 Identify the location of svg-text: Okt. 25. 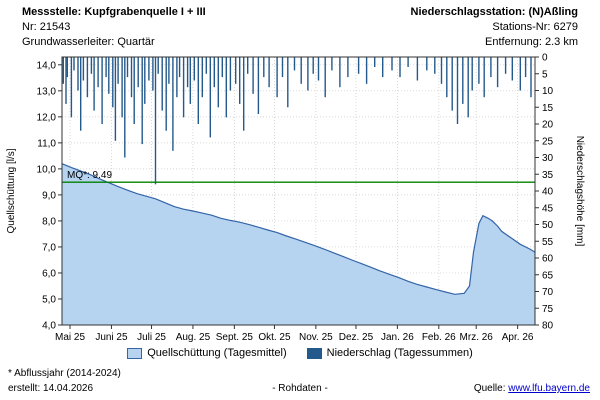
(274, 337).